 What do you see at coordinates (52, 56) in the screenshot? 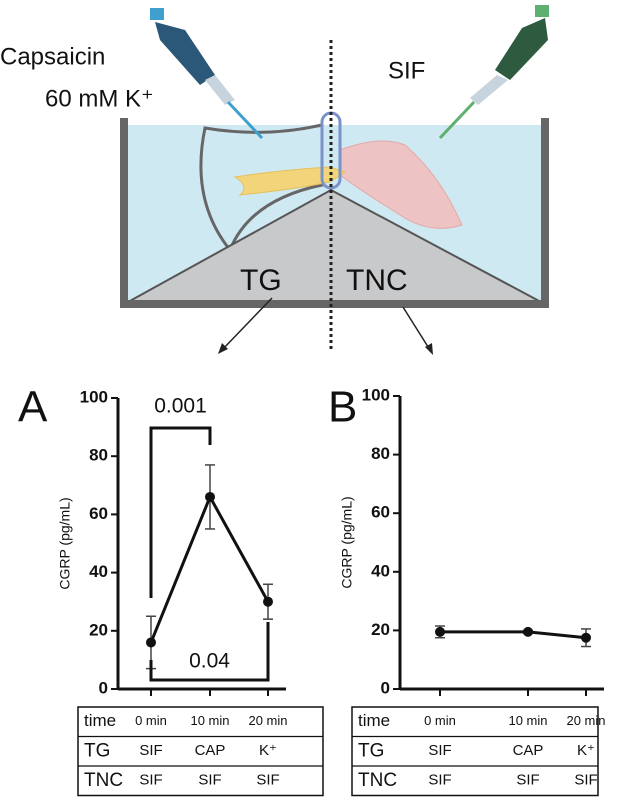
I see `label: Capsaicin` at bounding box center [52, 56].